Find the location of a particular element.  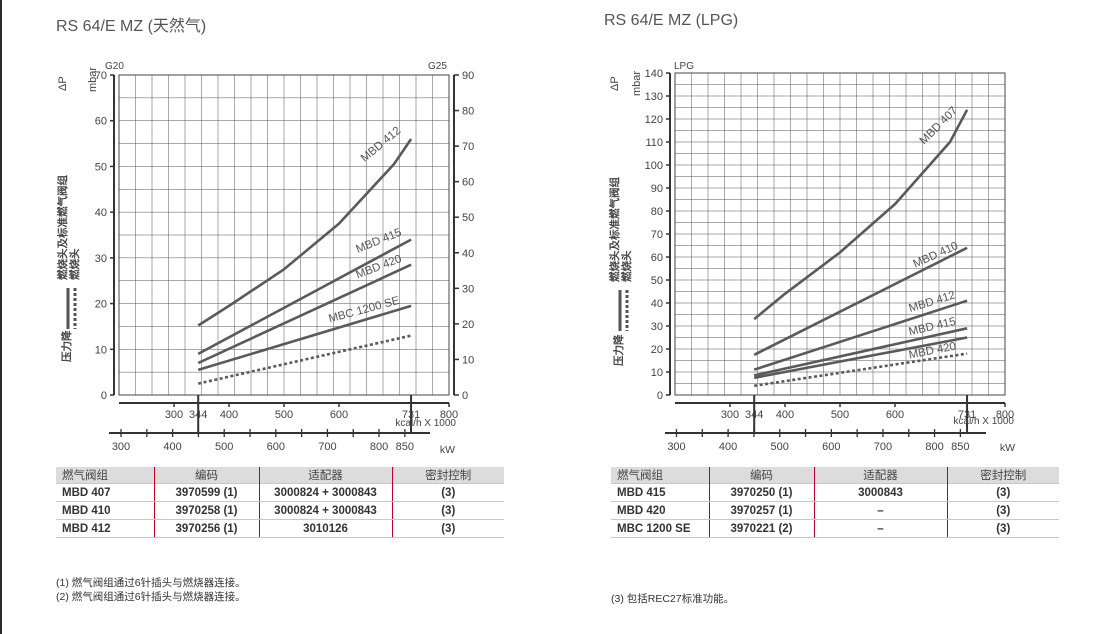

table-cell: 3970599 (1) is located at coordinates (206, 492).